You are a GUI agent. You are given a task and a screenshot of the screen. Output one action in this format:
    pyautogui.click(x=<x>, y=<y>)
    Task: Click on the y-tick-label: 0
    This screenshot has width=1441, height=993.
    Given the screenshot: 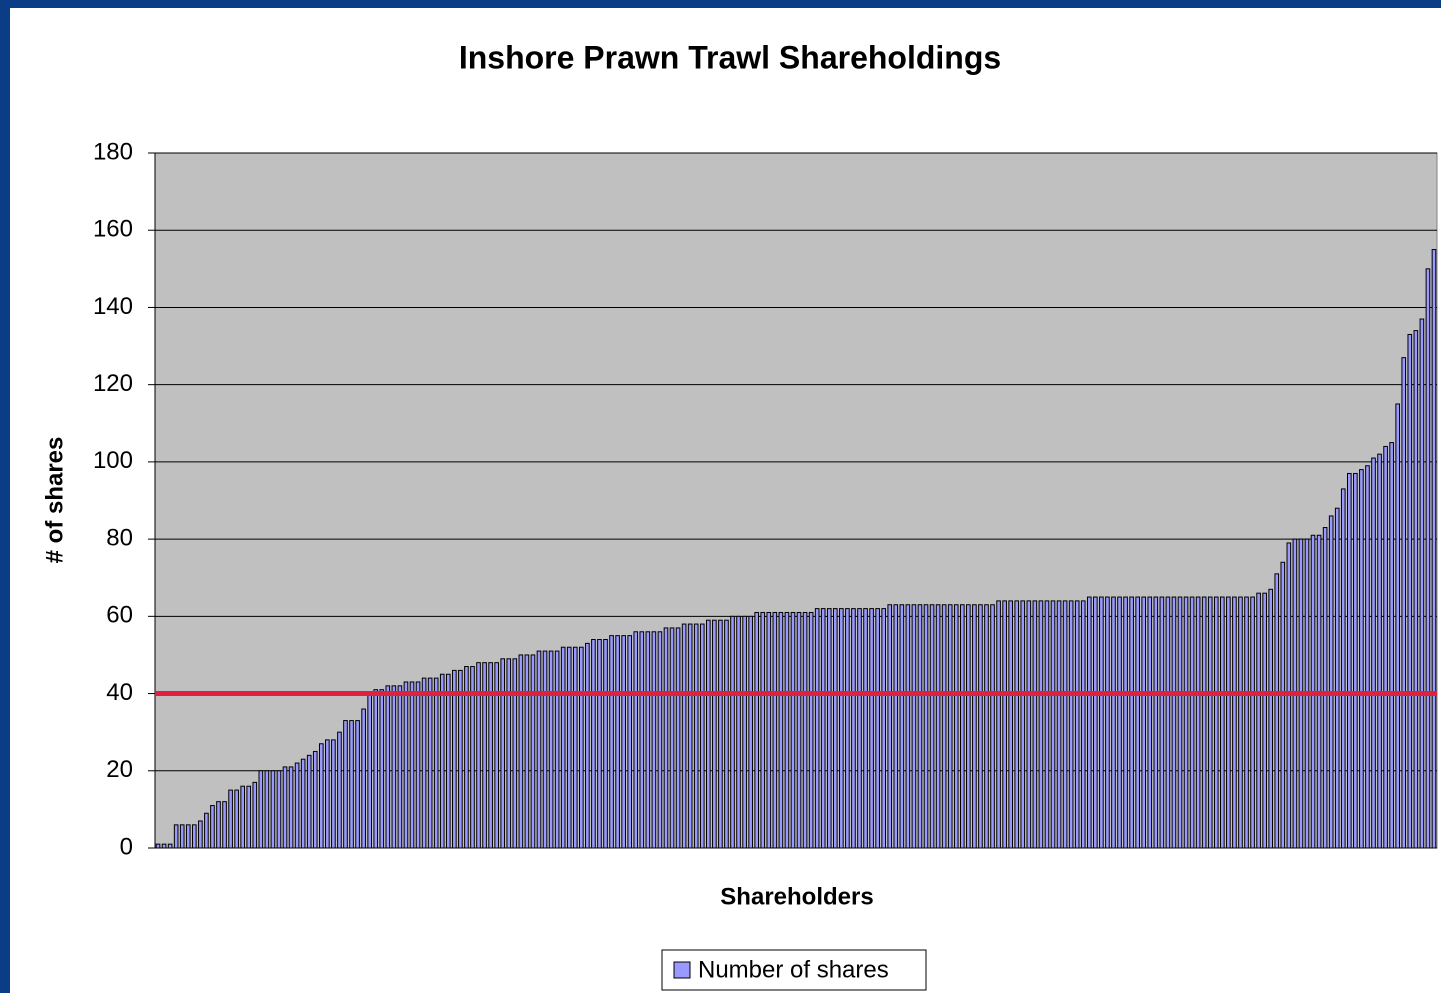 What is the action you would take?
    pyautogui.click(x=126, y=846)
    